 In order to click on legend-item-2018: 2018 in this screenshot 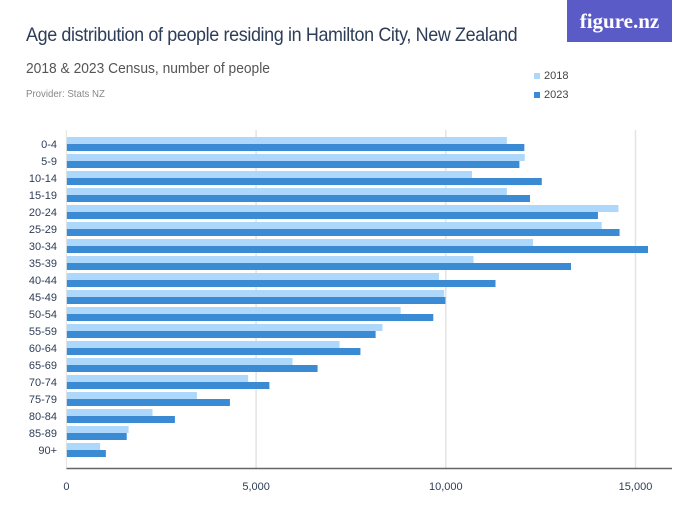, I will do `click(551, 76)`.